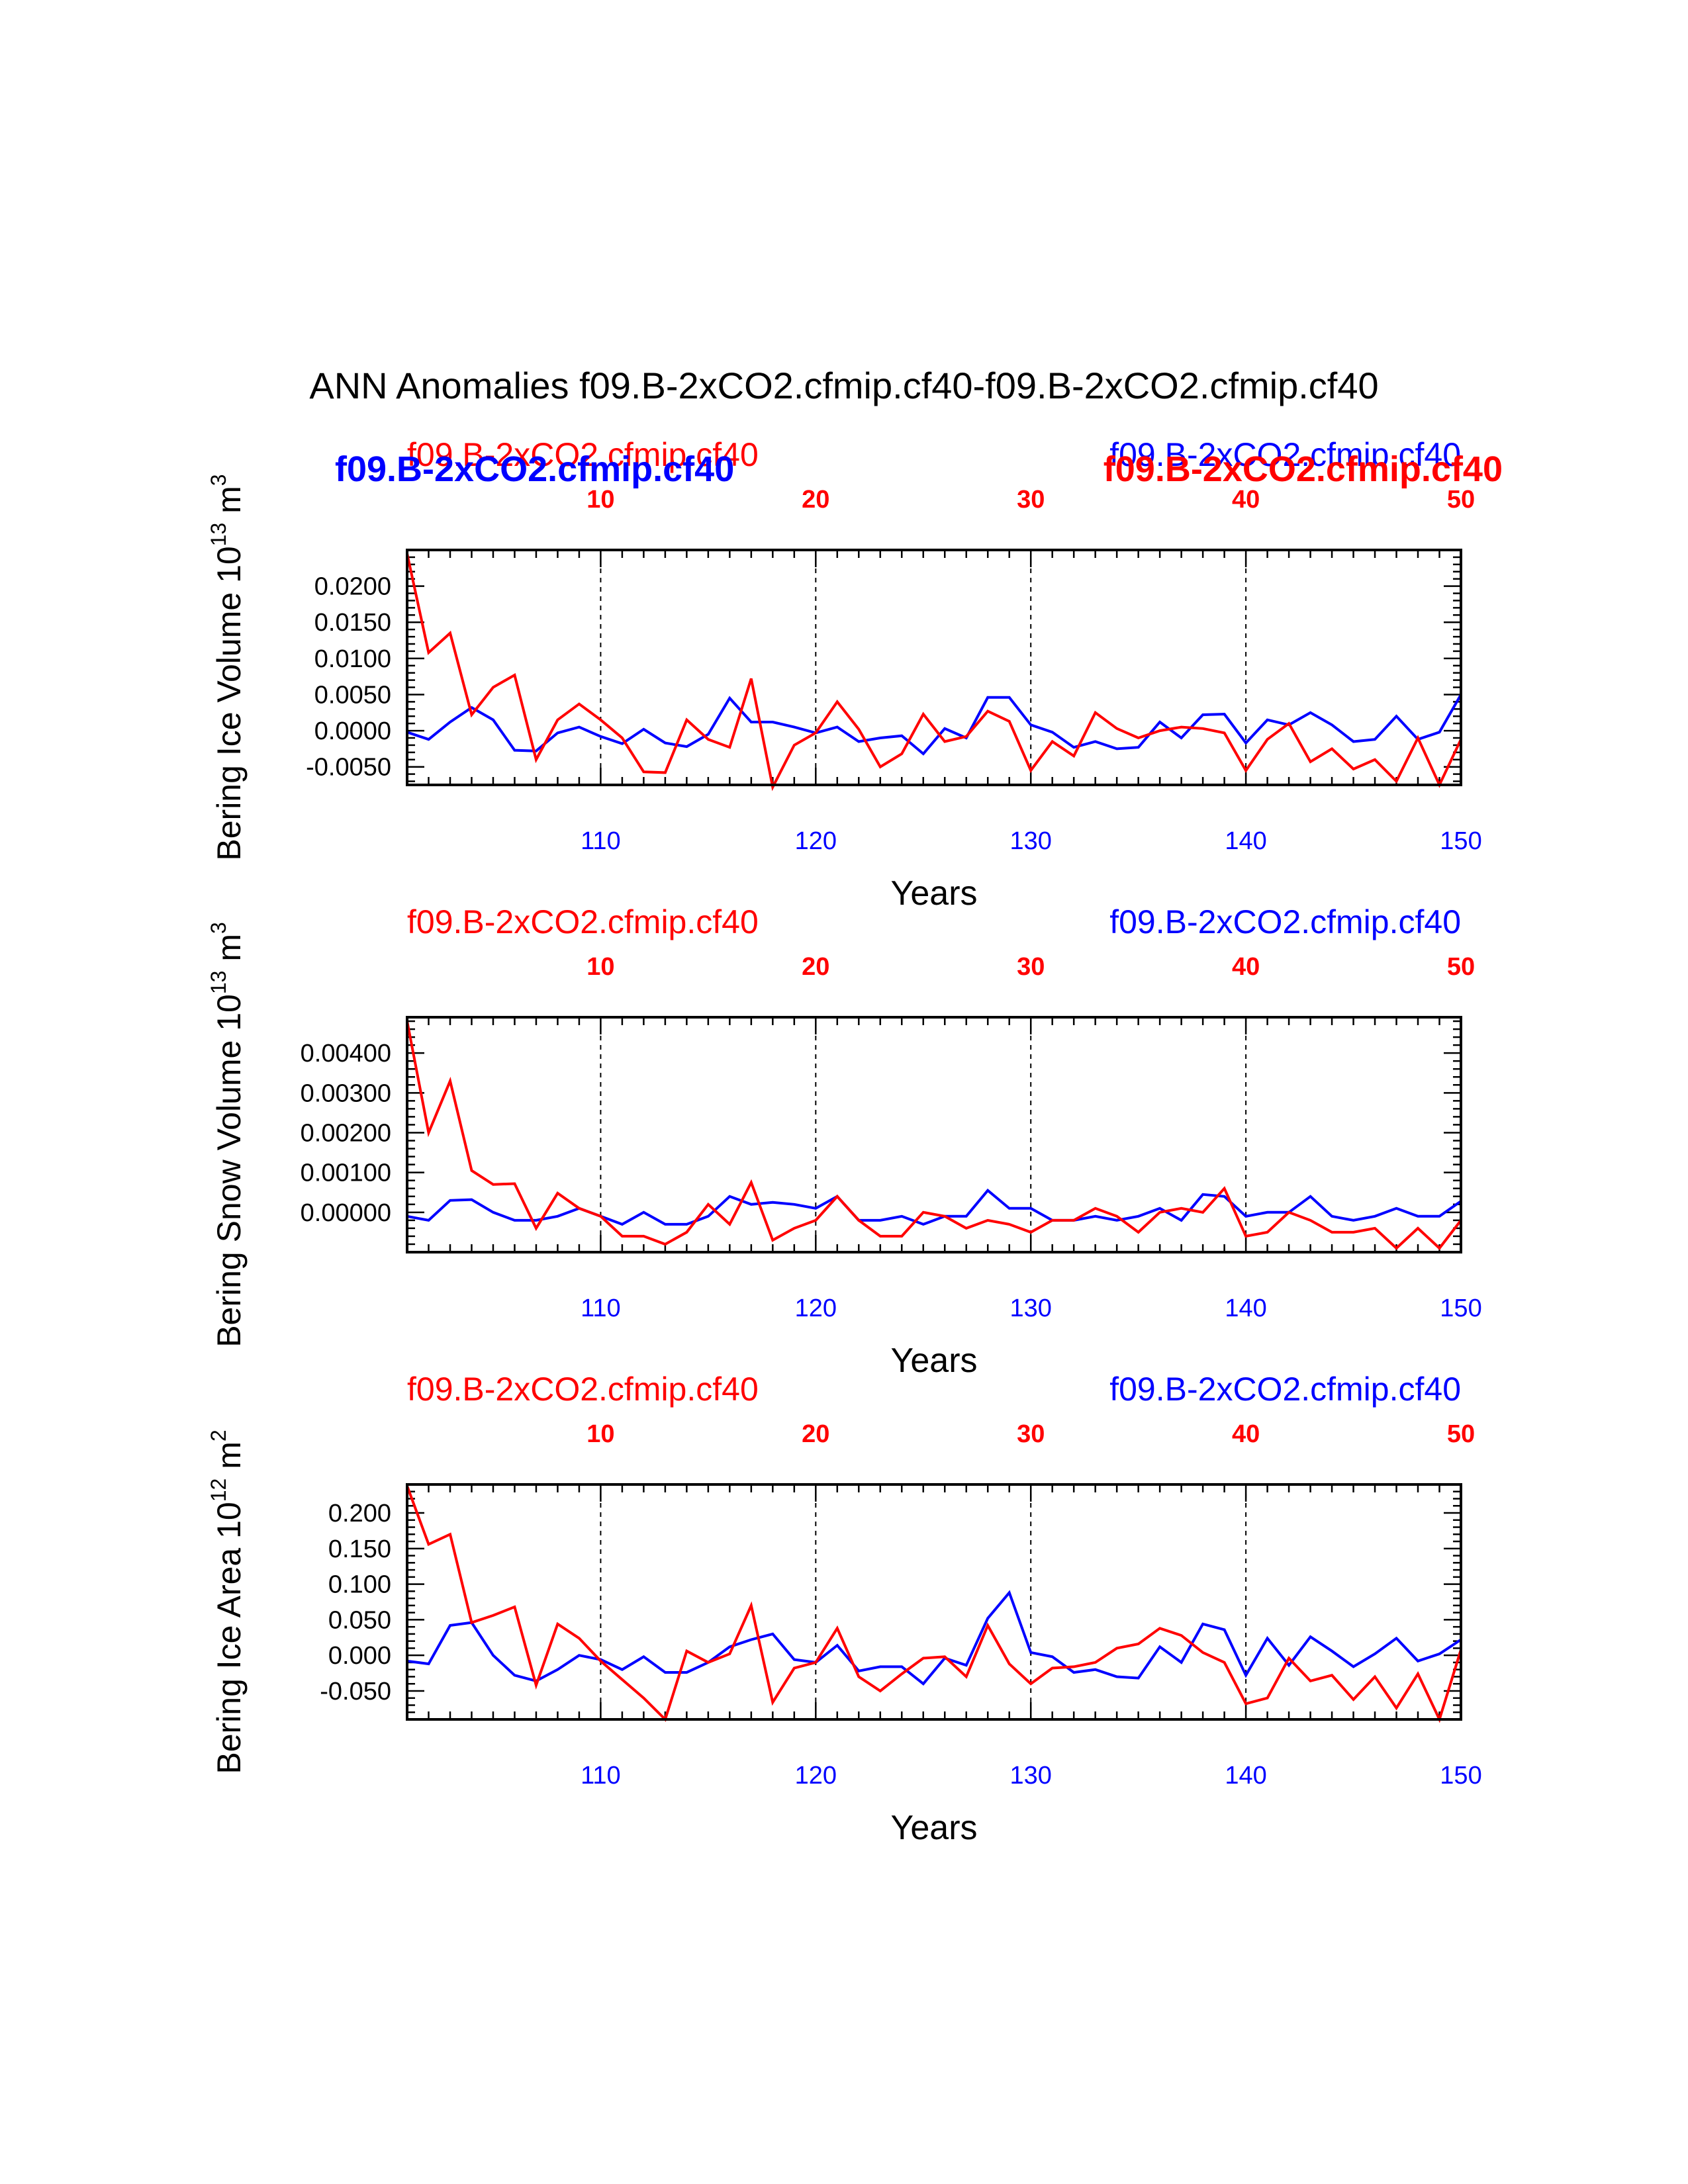 Image resolution: width=1688 pixels, height=2184 pixels. I want to click on y-axis-label-text: Bering Ice Area 10, so click(229, 1638).